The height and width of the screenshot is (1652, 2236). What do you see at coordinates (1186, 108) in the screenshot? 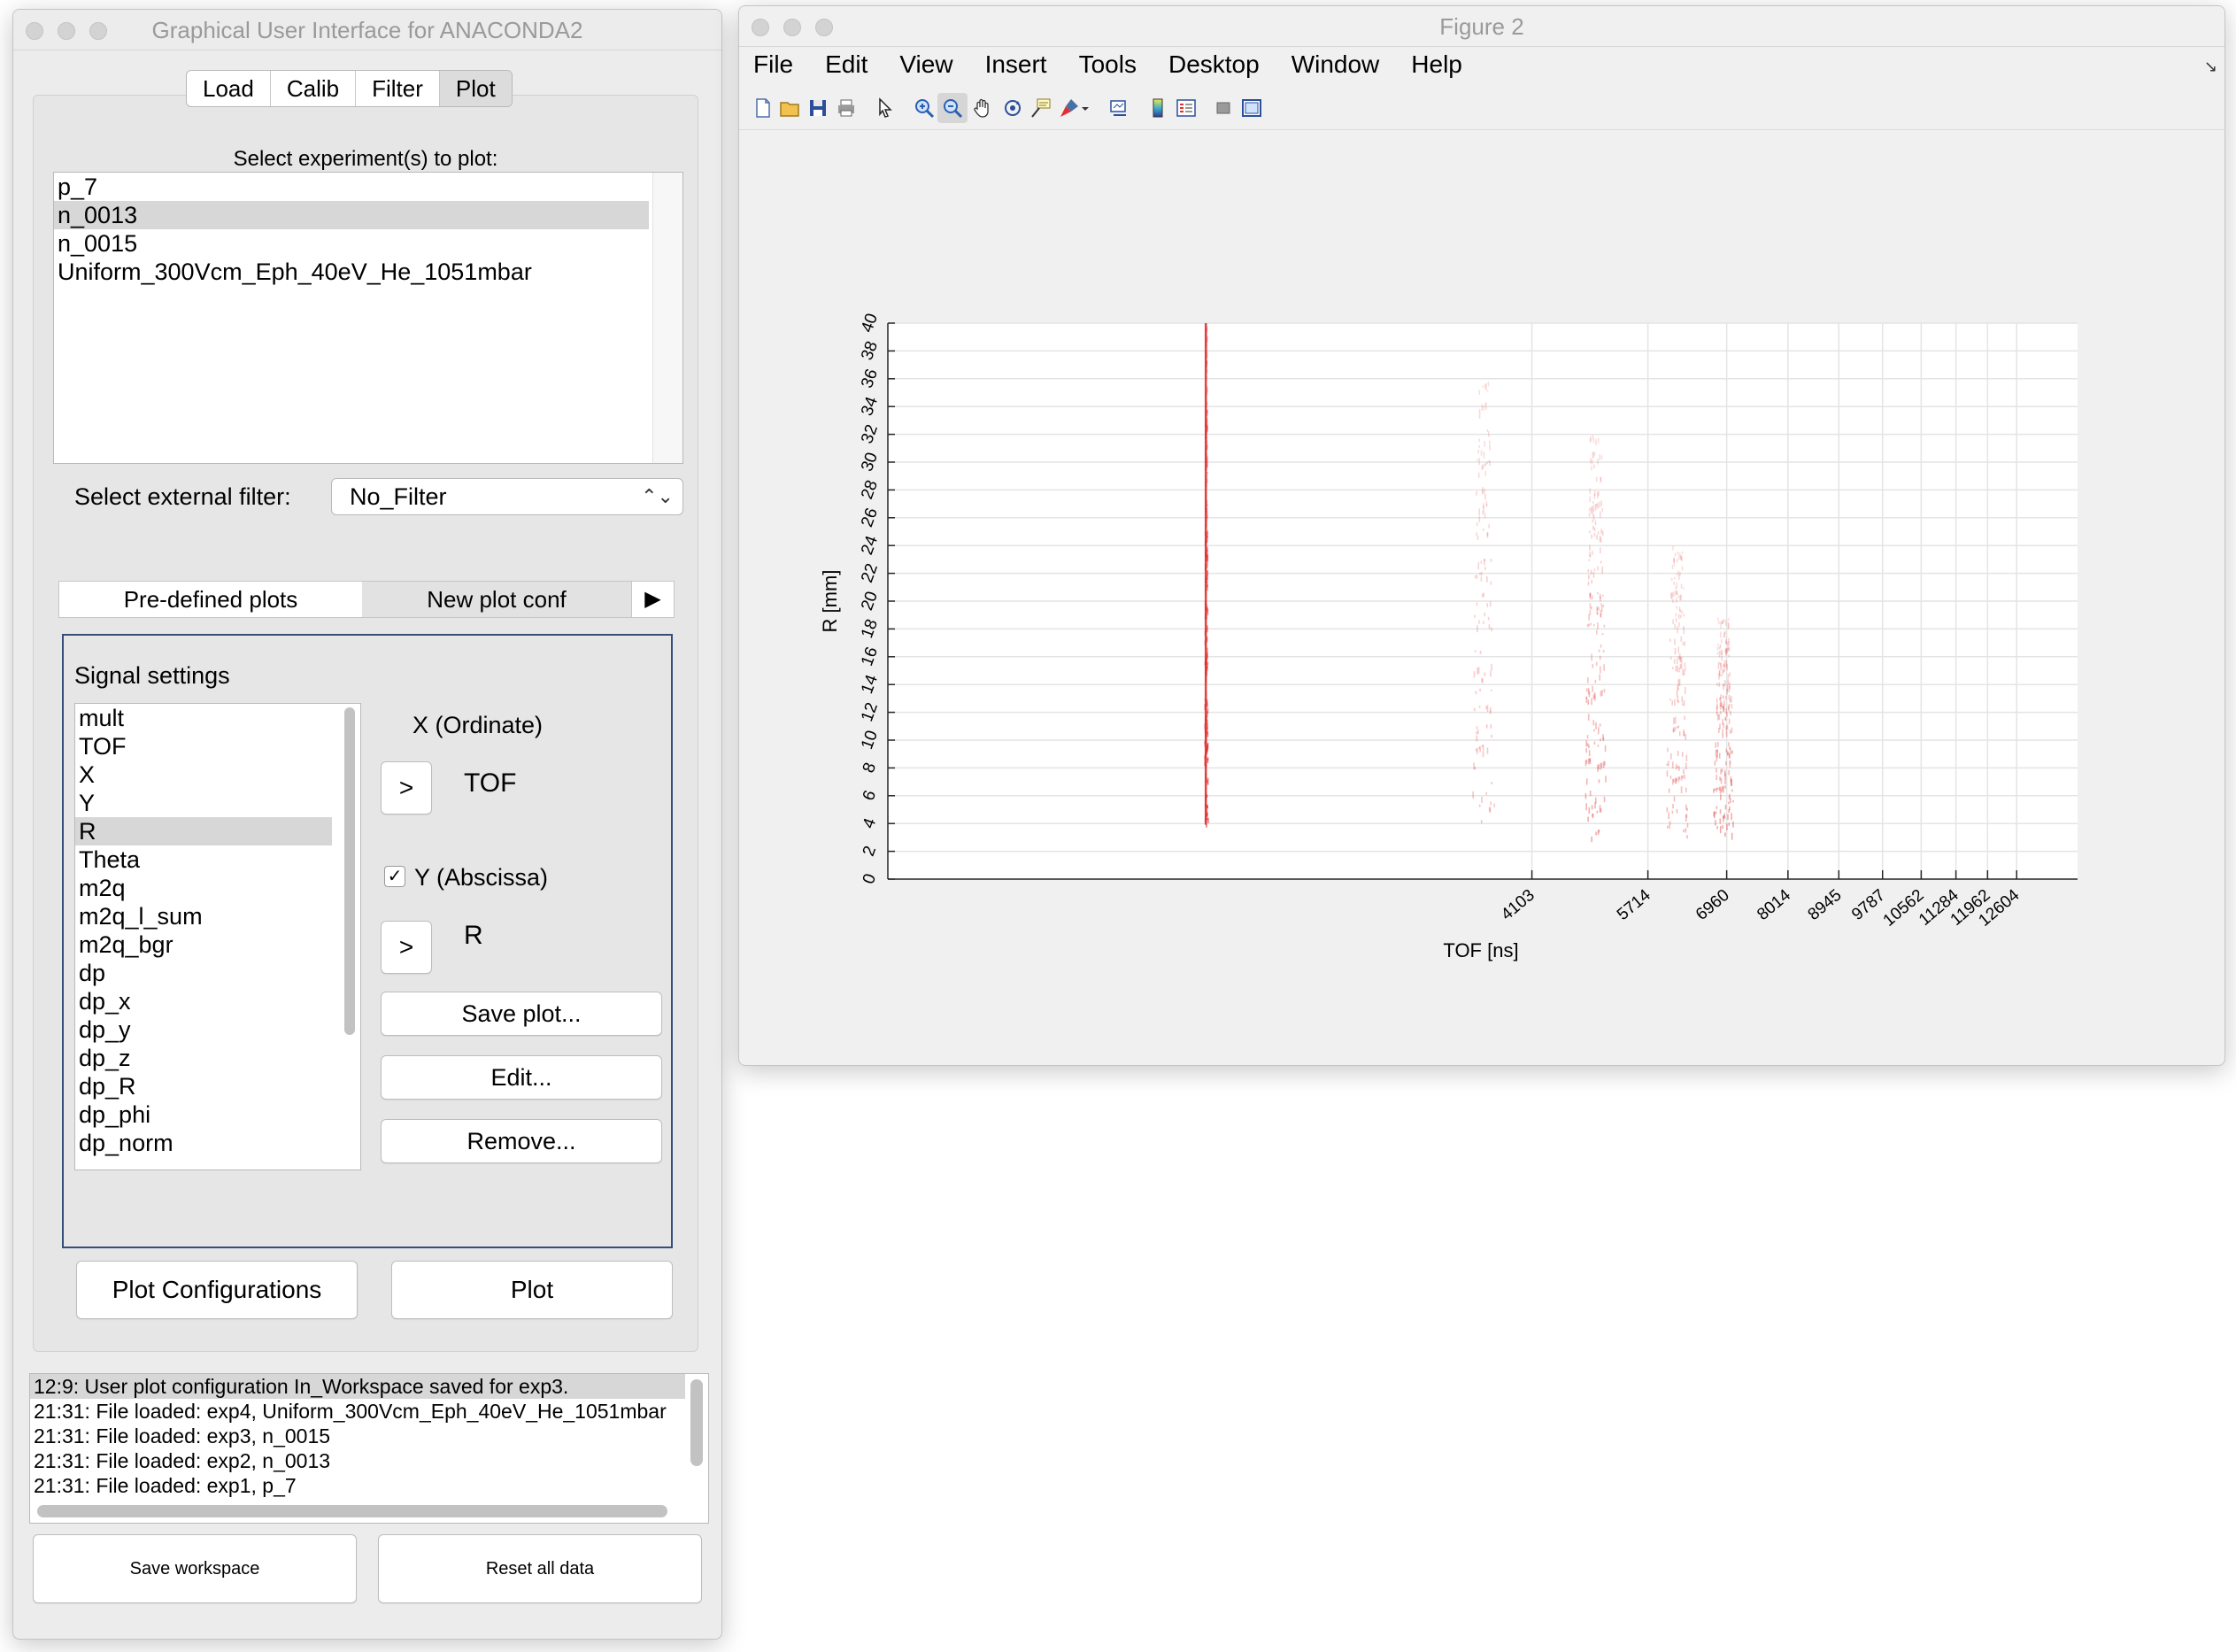
I see `legend-icon` at bounding box center [1186, 108].